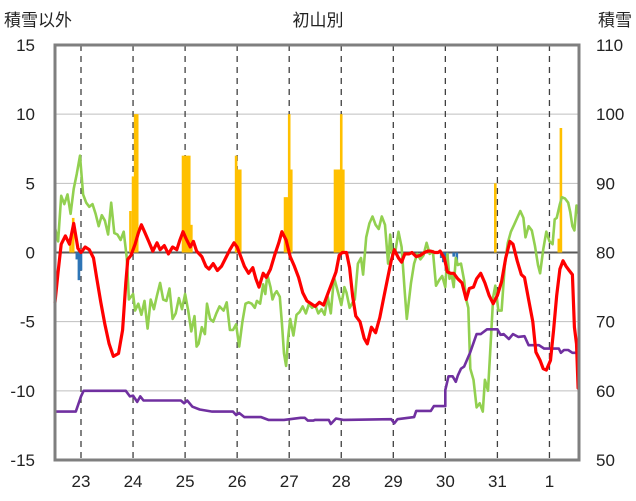 This screenshot has width=636, height=501. Describe the element at coordinates (185, 481) in the screenshot. I see `x-tick-label: 25` at that location.